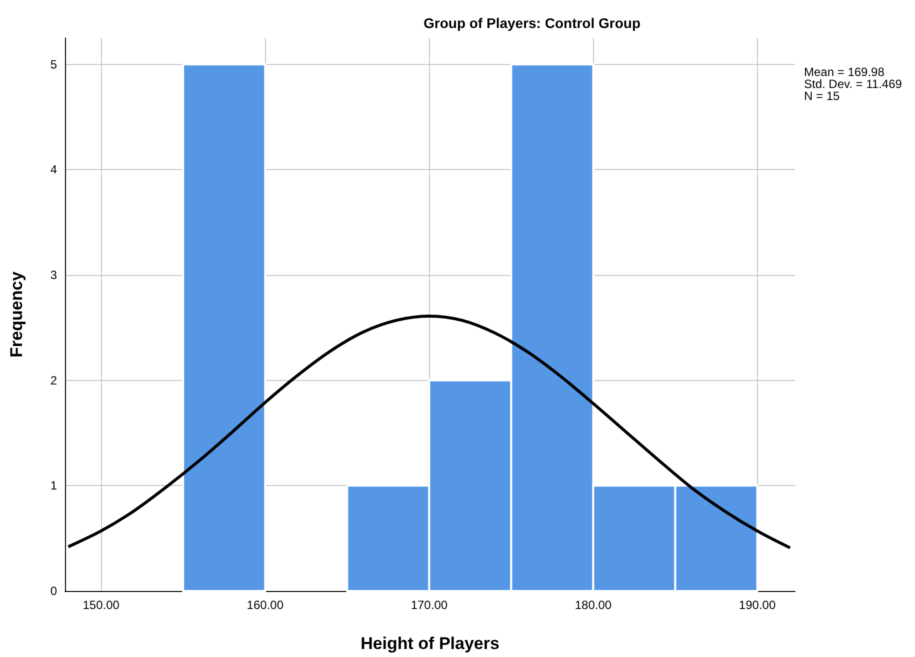 This screenshot has height=657, width=915. What do you see at coordinates (16, 314) in the screenshot?
I see `y-axis-title: Frequency` at bounding box center [16, 314].